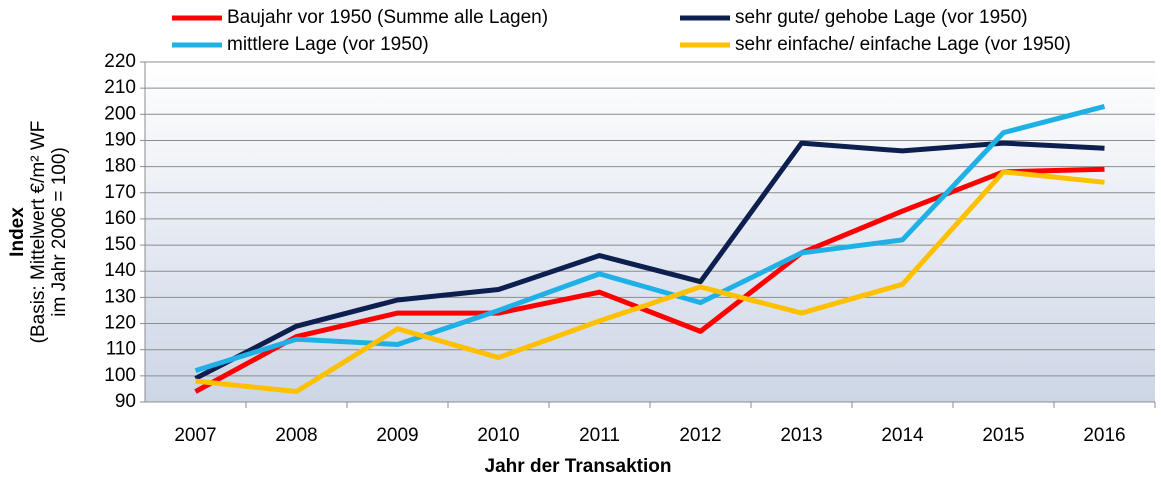 The width and height of the screenshot is (1161, 484). I want to click on y-tick-label: 180, so click(120, 166).